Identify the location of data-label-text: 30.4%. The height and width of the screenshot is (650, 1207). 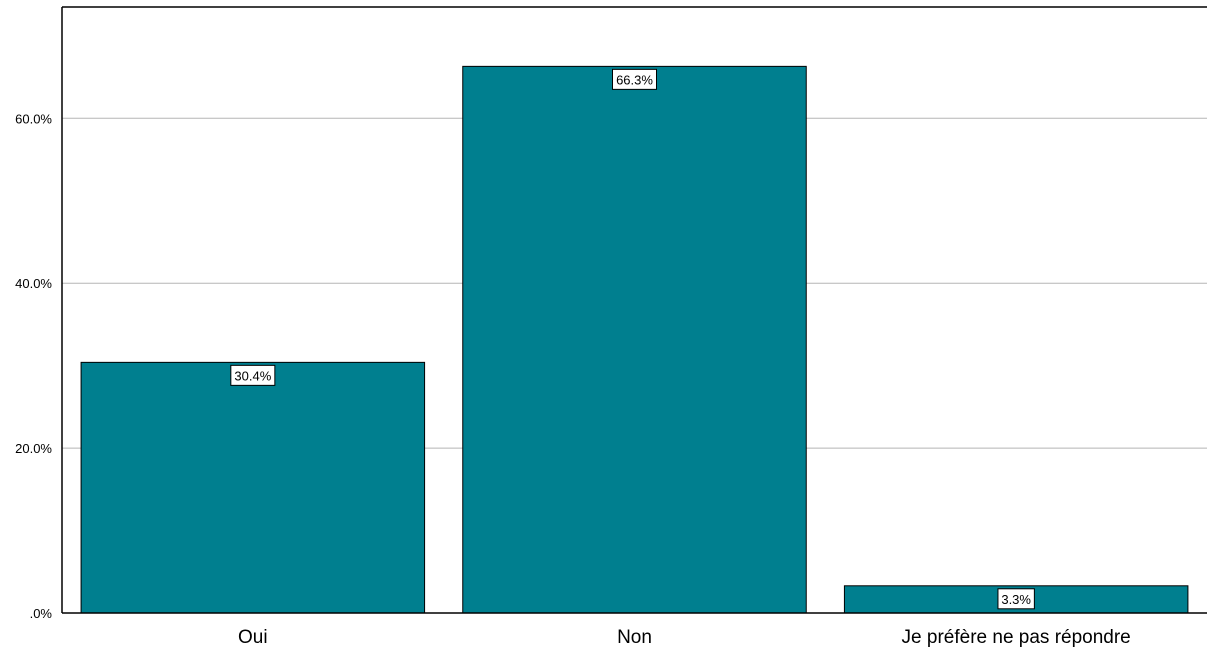
(252, 375).